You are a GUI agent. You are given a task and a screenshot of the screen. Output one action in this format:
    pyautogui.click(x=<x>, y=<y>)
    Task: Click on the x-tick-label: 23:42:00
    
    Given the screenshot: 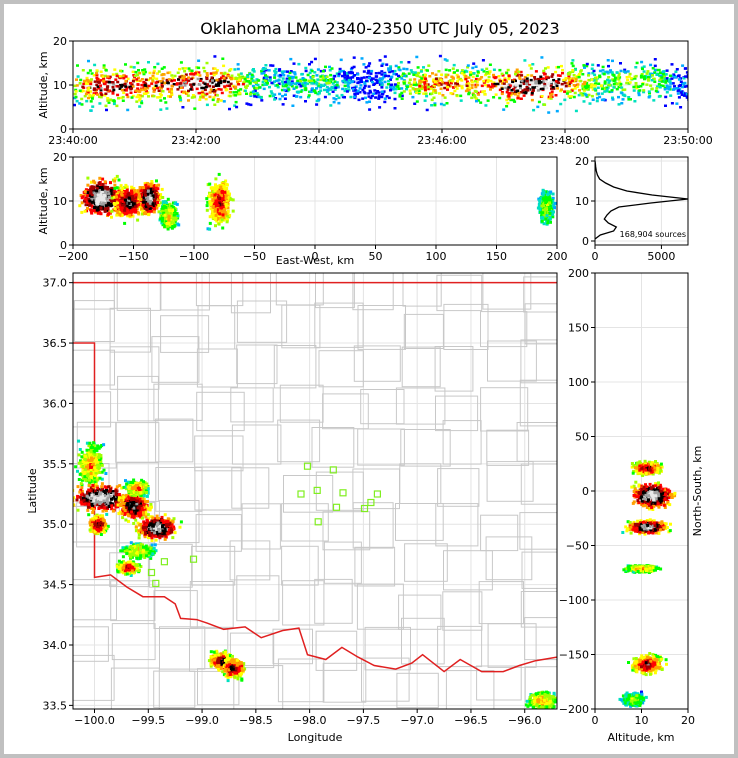 What is the action you would take?
    pyautogui.click(x=195, y=140)
    